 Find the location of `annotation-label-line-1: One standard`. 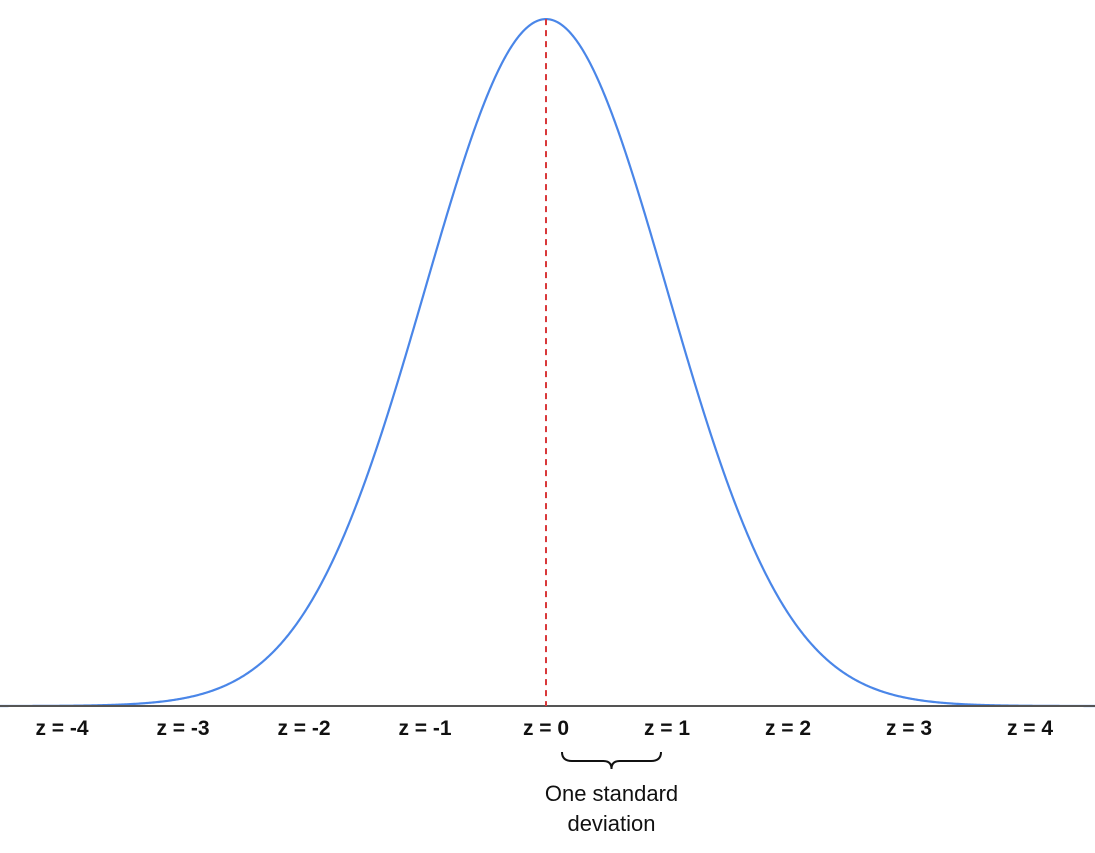

annotation-label-line-1: One standard is located at coordinates (611, 793).